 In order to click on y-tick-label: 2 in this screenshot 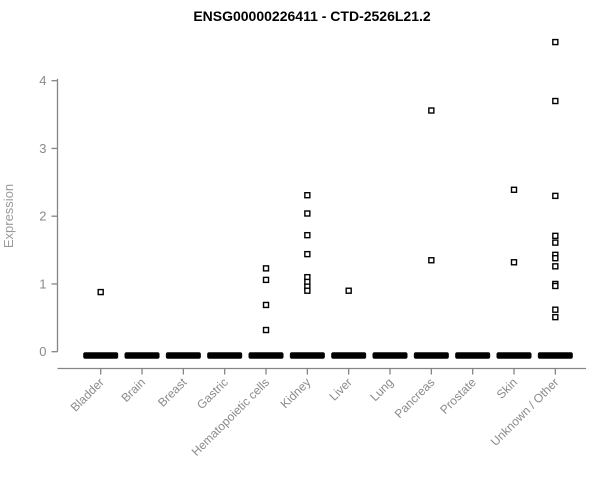, I will do `click(42, 216)`.